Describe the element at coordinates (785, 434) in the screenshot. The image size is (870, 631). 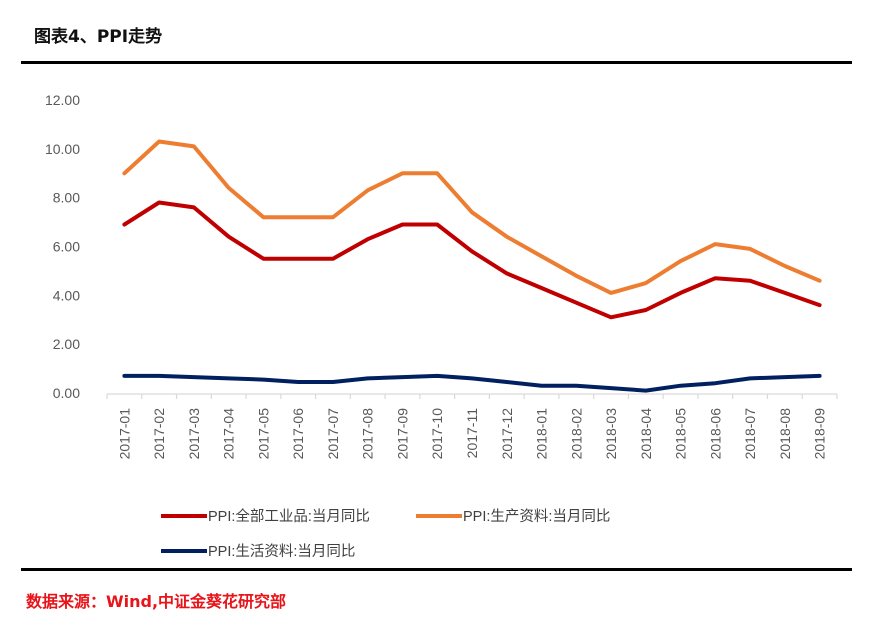
I see `x-tick-label: 2018-08` at that location.